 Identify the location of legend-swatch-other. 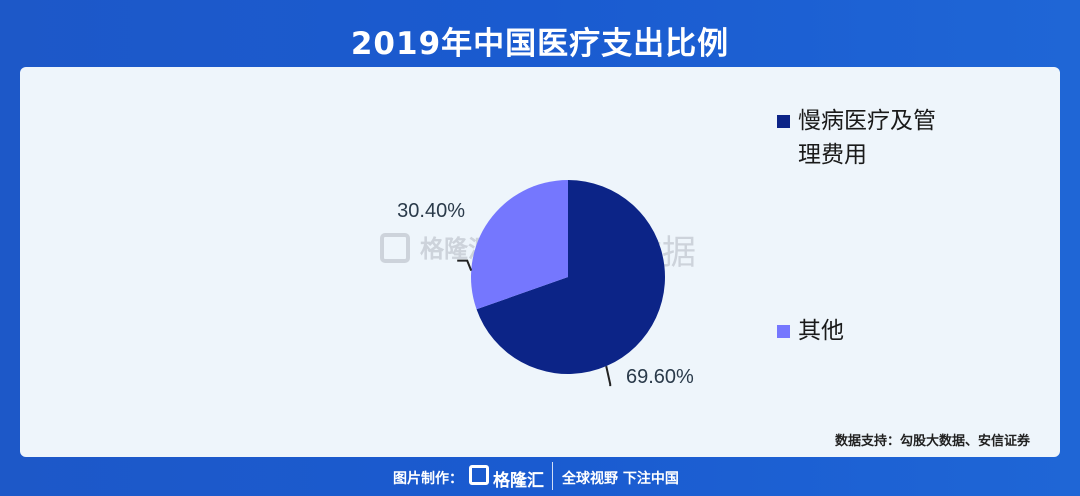
(783, 331).